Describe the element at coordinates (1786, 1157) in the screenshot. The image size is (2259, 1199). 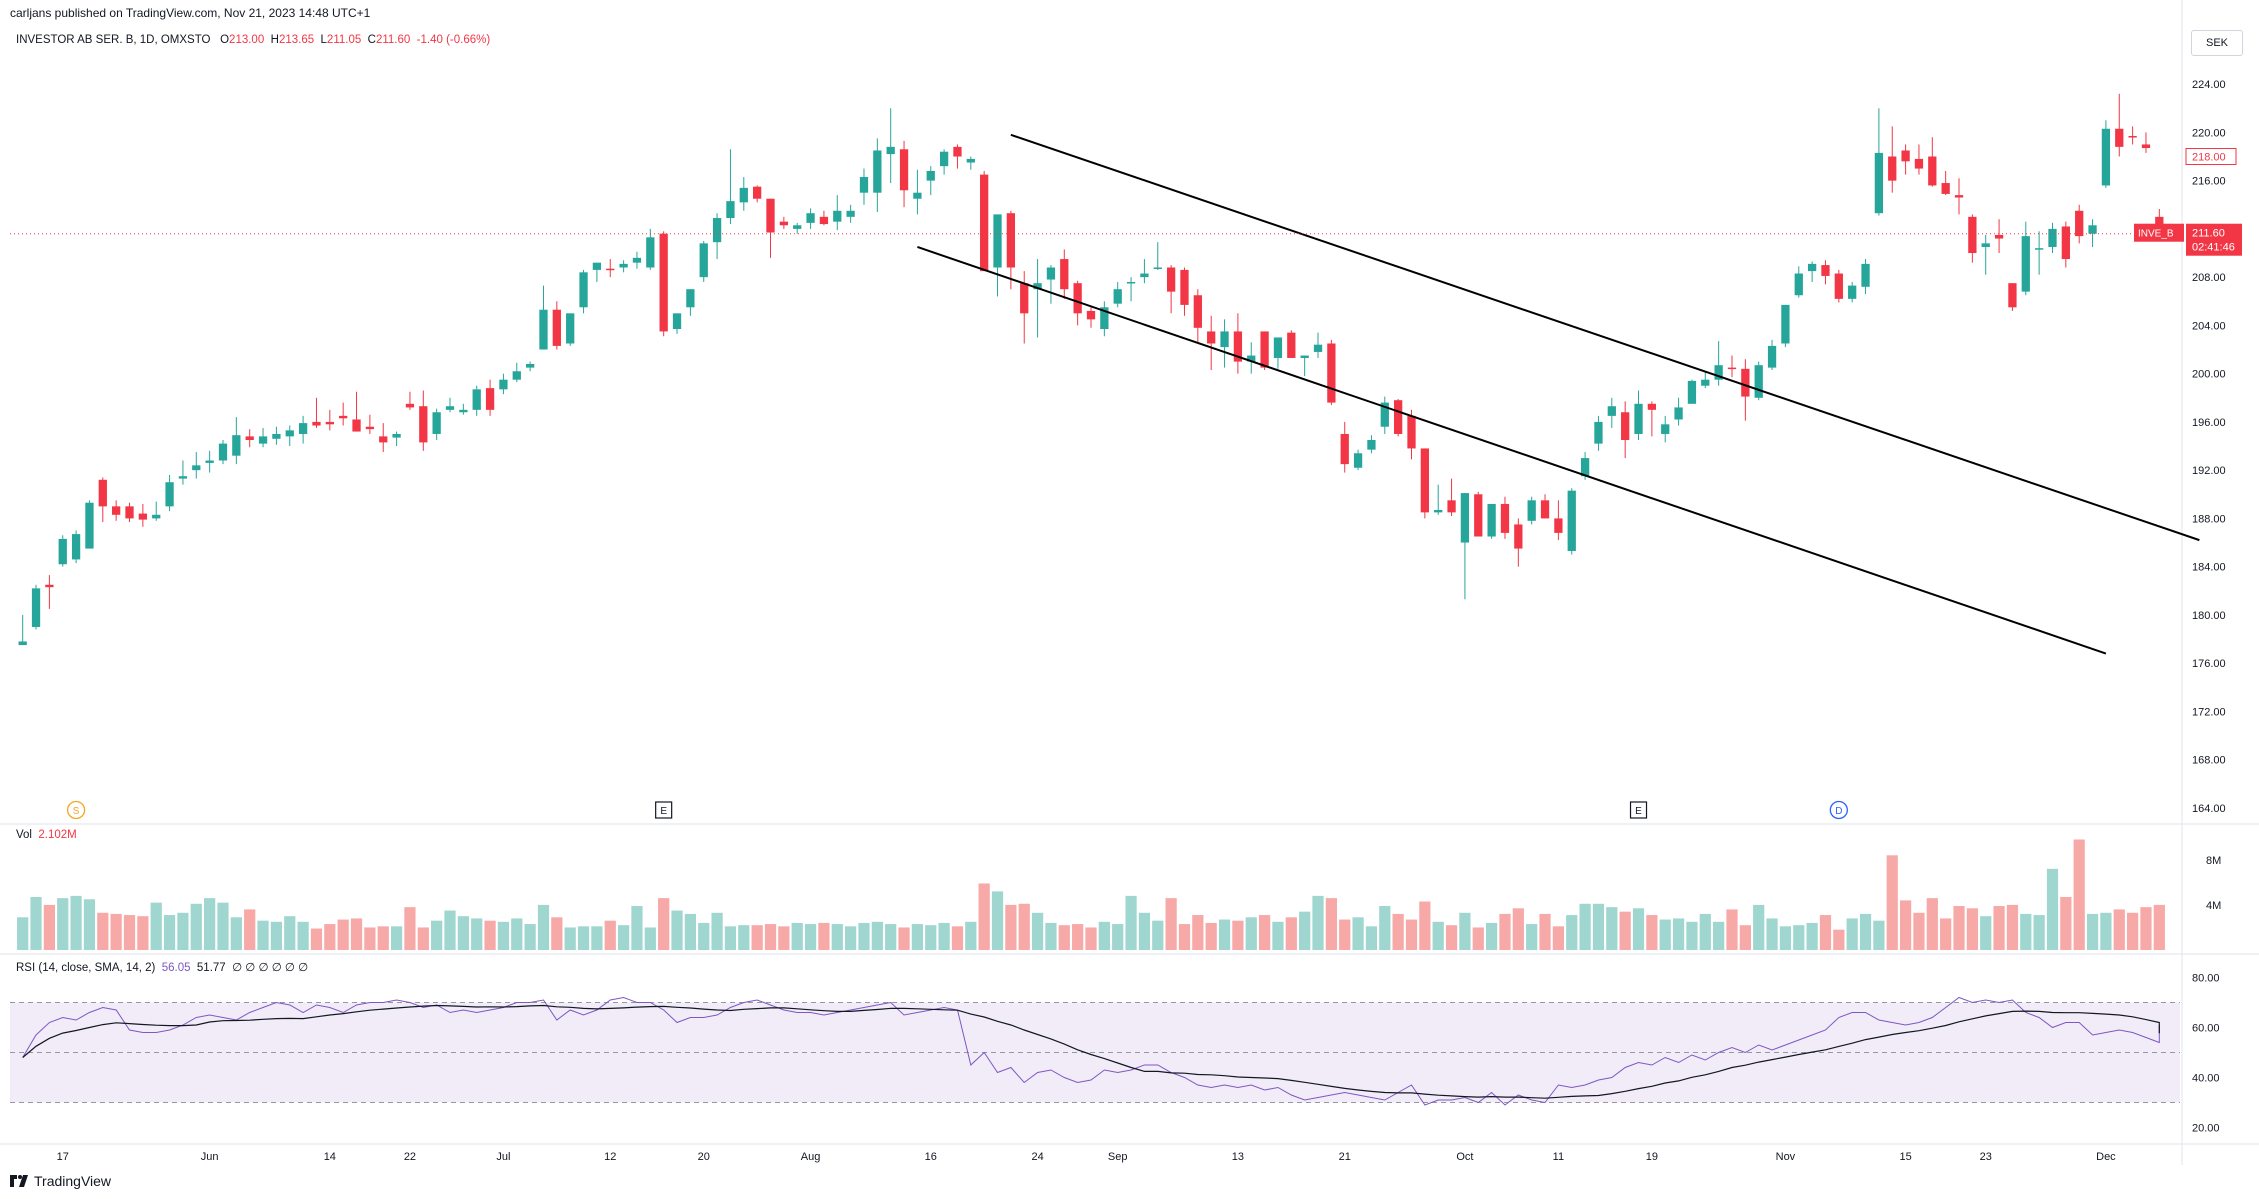
I see `date-tick-label: Nov` at that location.